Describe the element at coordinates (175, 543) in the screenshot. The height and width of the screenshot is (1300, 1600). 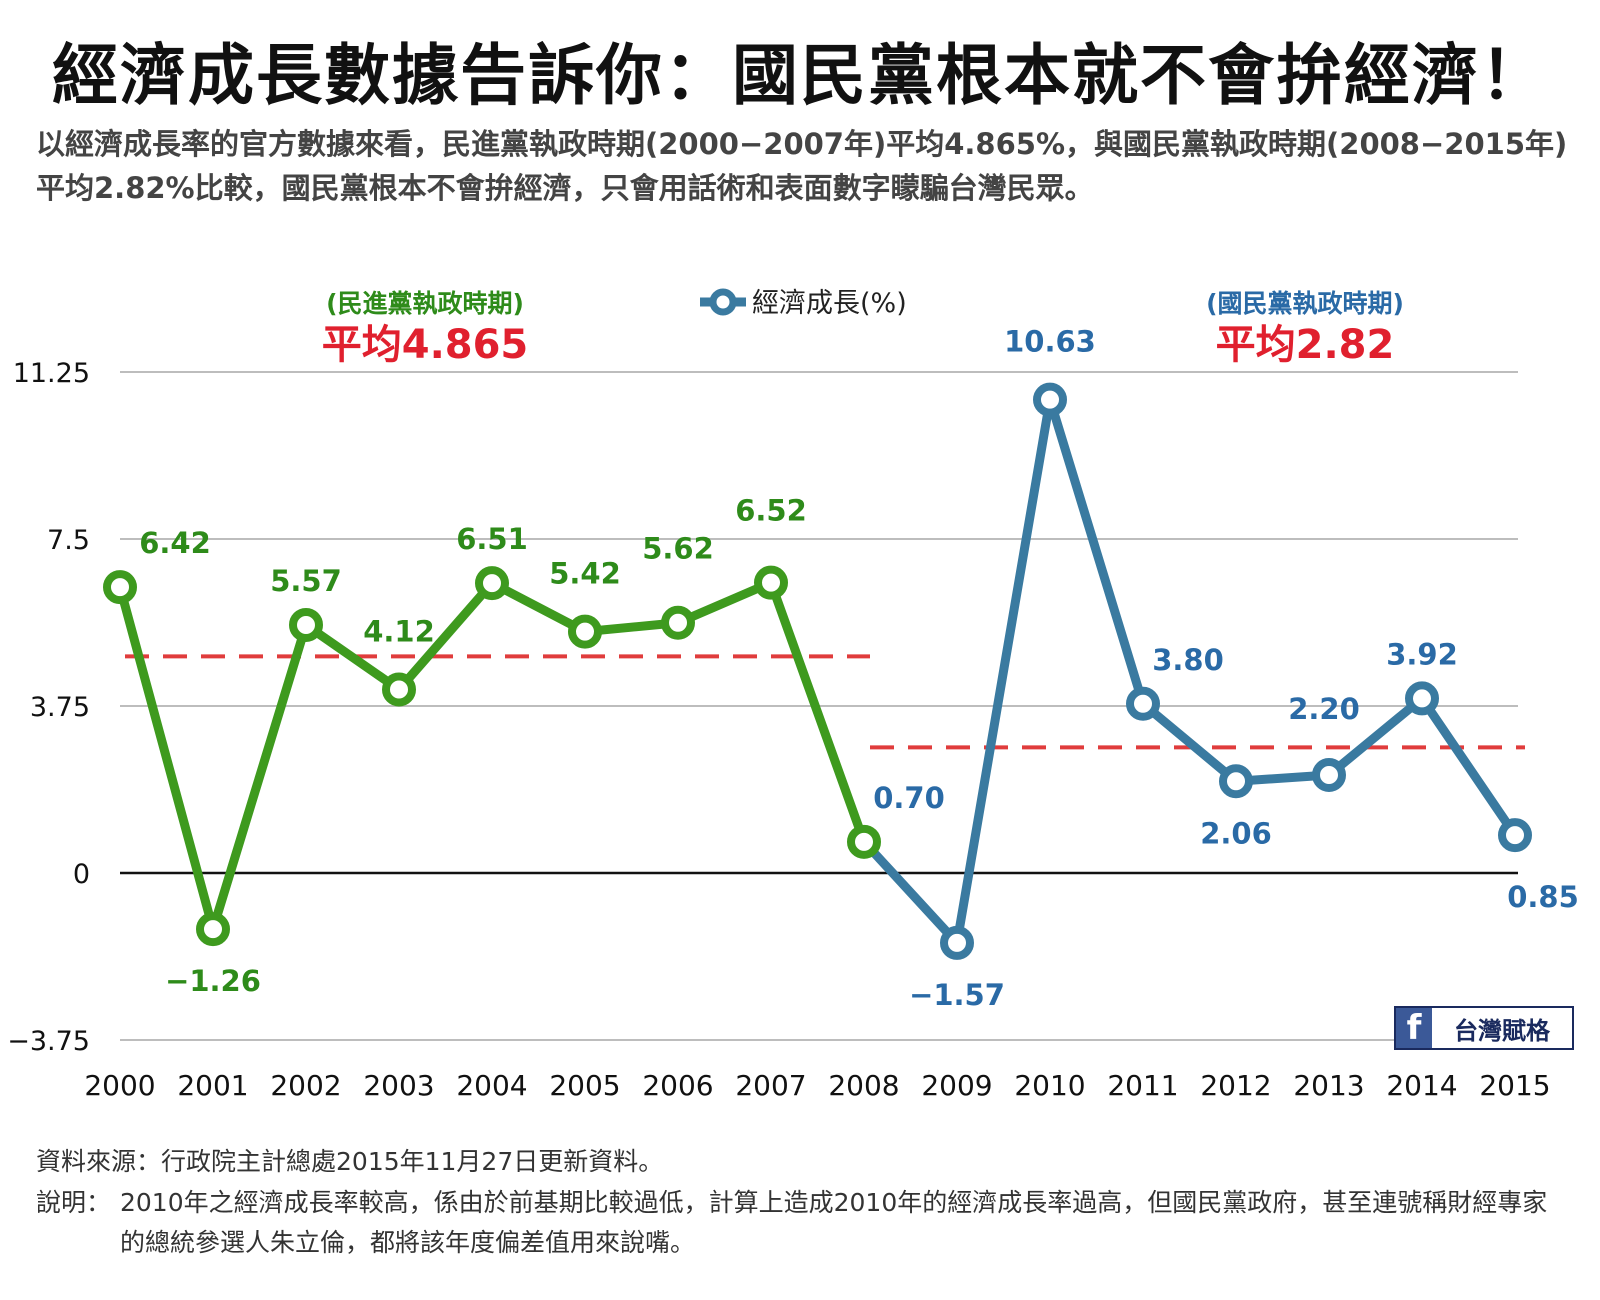
I see `data-label: 6.42` at that location.